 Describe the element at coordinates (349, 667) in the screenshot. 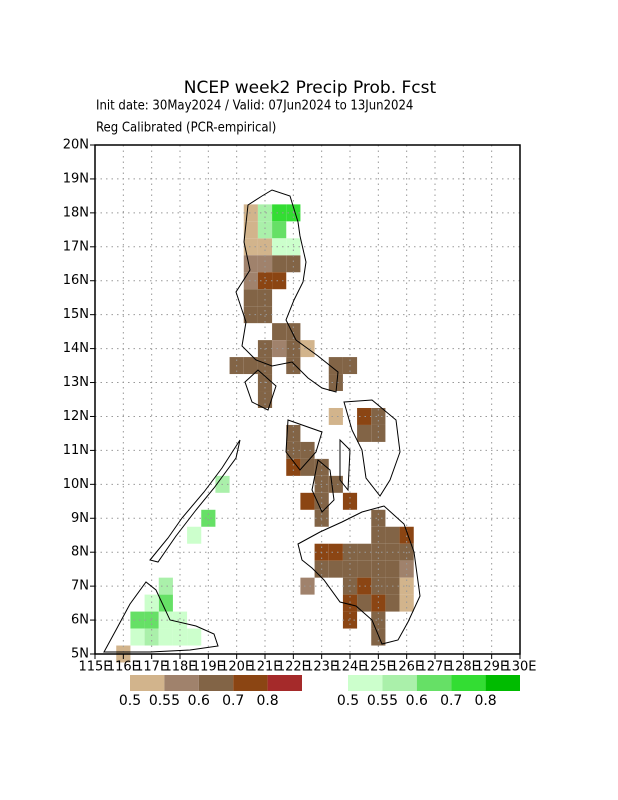

I see `x-tick-label: 124E` at that location.